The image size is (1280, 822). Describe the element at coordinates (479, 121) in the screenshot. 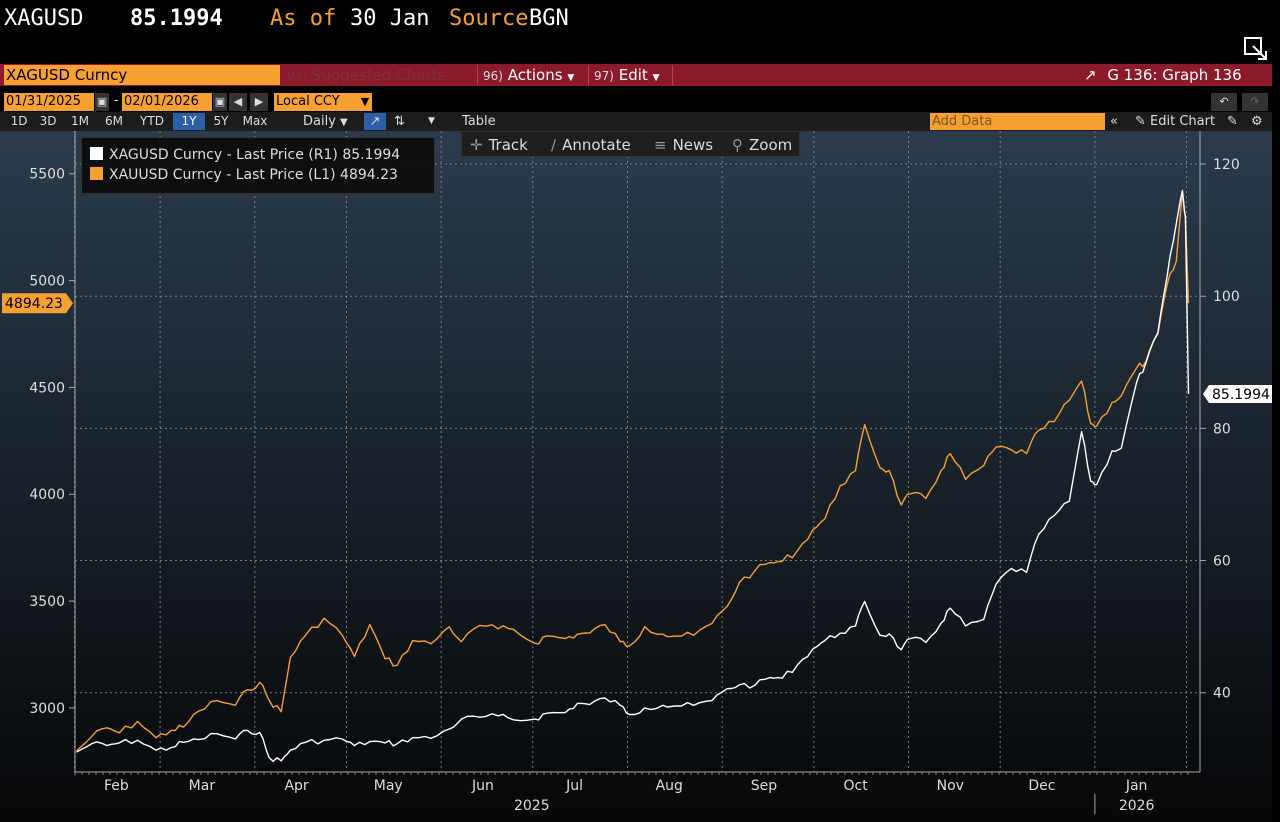

I see `table-button: Table` at that location.